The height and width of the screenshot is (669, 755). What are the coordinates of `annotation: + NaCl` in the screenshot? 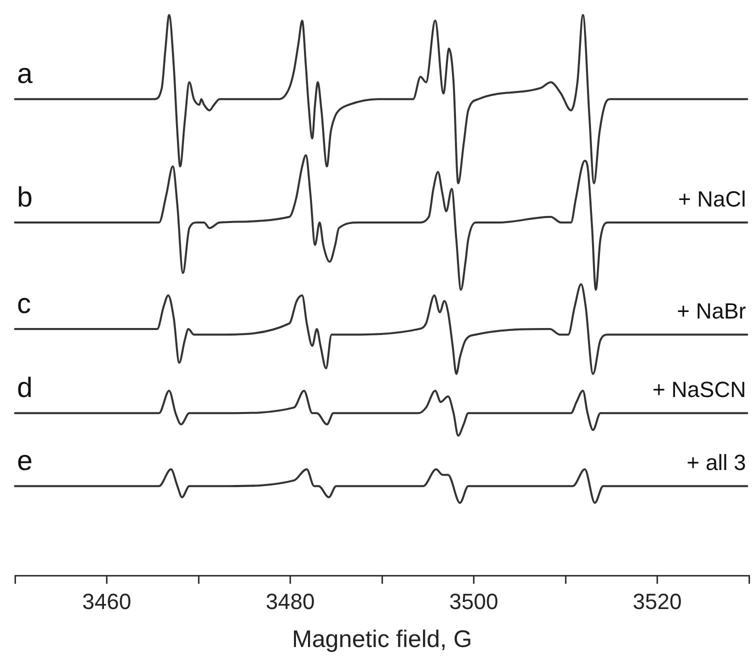 It's located at (712, 199).